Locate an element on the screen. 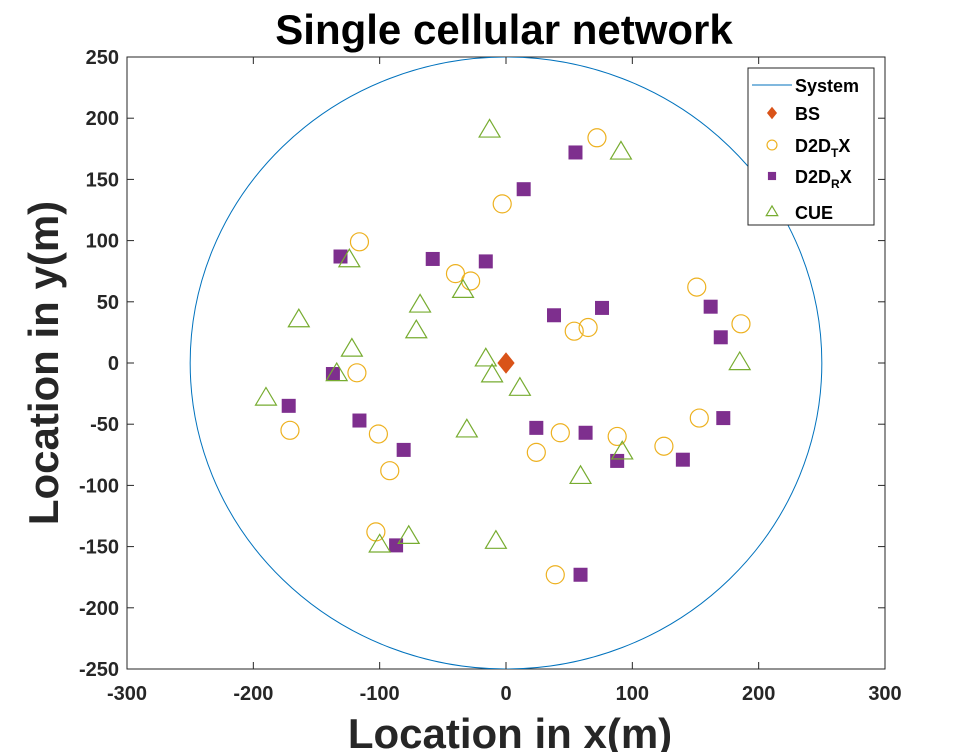  x-tick-label: 100 is located at coordinates (632, 694).